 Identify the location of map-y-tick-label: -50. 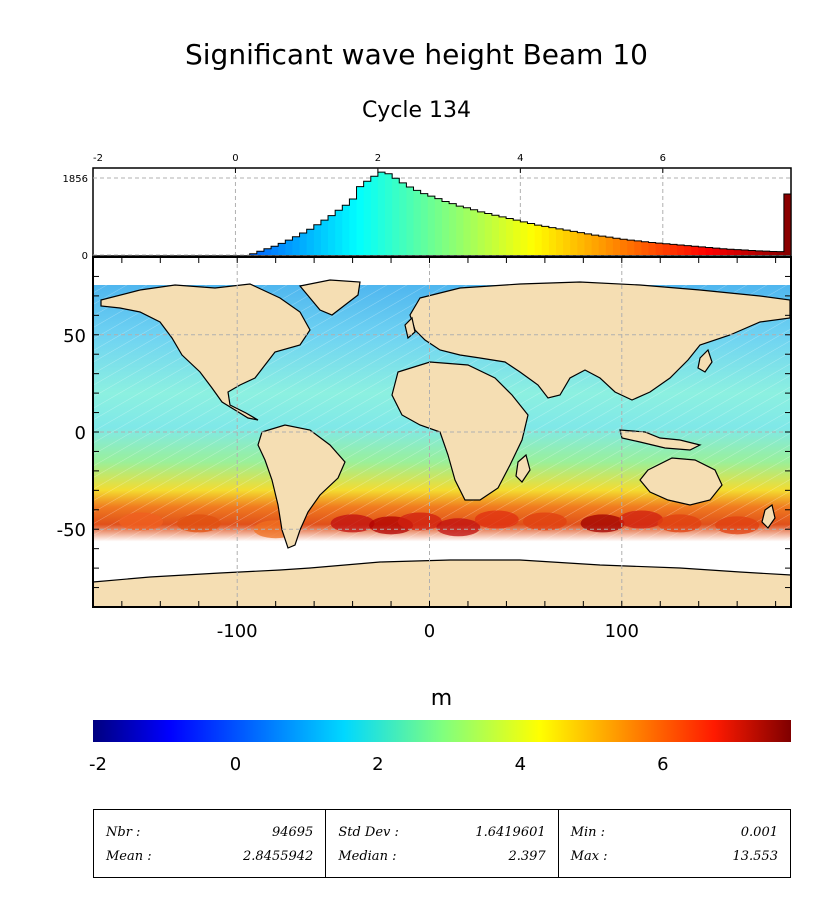
(71, 530).